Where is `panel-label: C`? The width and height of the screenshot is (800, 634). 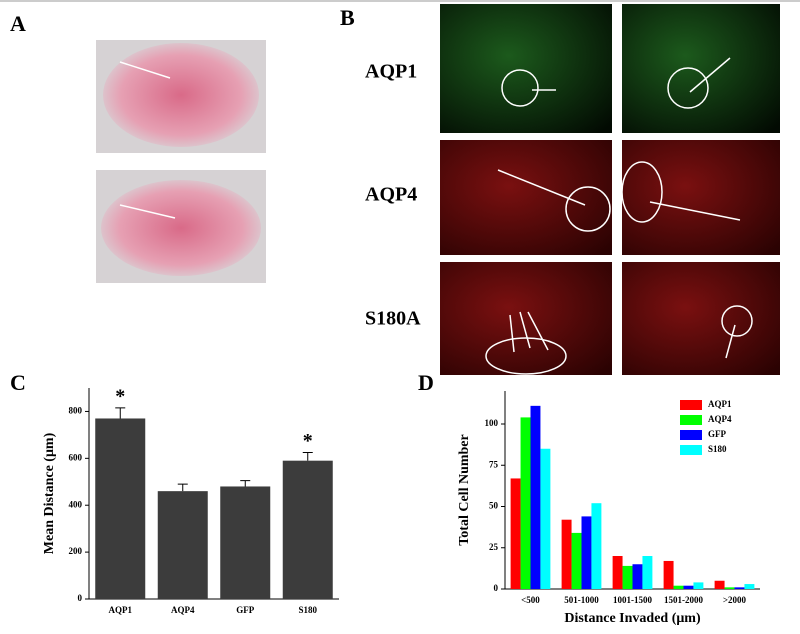 panel-label: C is located at coordinates (18, 382).